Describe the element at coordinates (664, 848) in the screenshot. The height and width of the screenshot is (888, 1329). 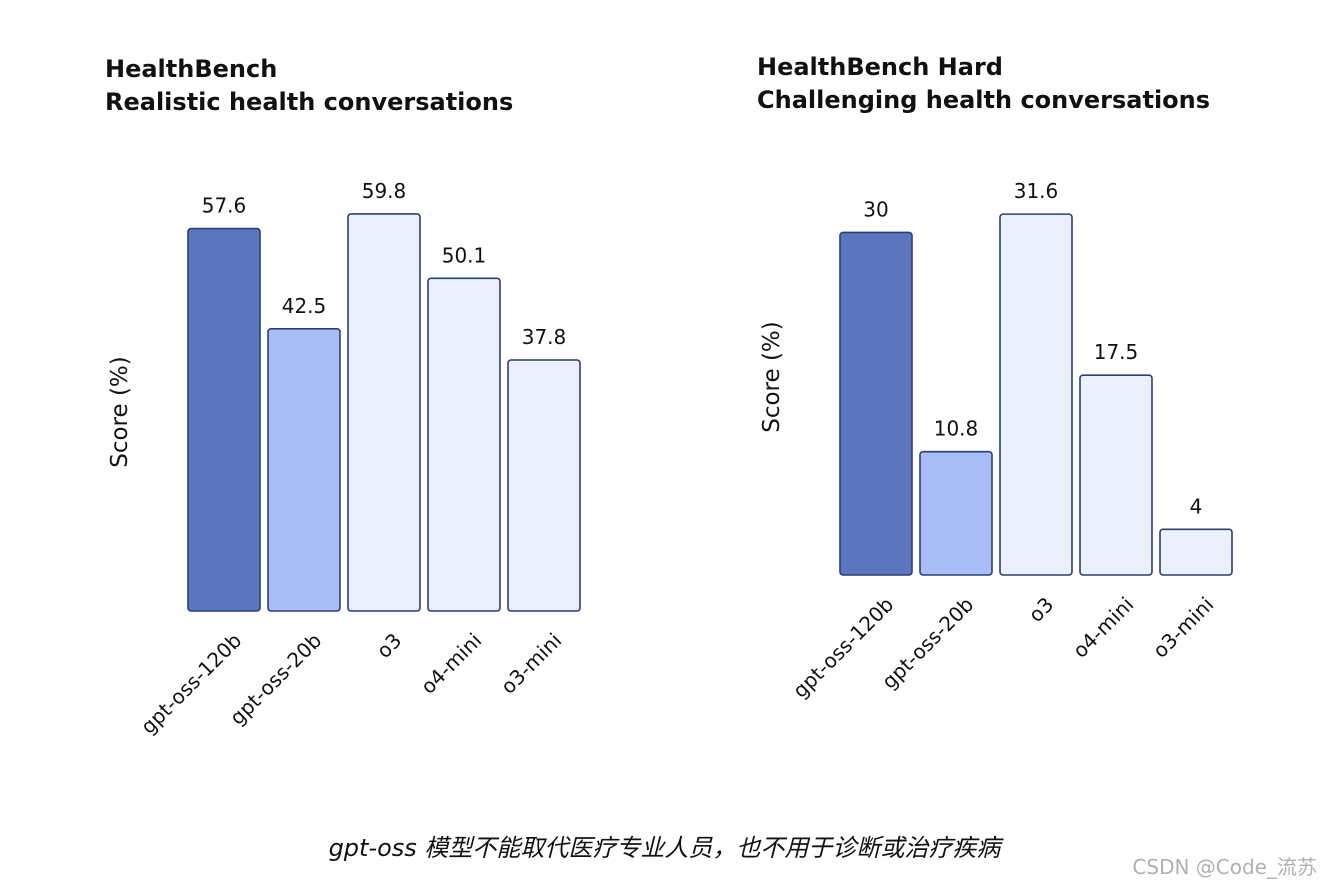
I see `figure-caption: gpt-oss 模型不能取代医疗专业人员，也不用于诊断或治疗疾病` at that location.